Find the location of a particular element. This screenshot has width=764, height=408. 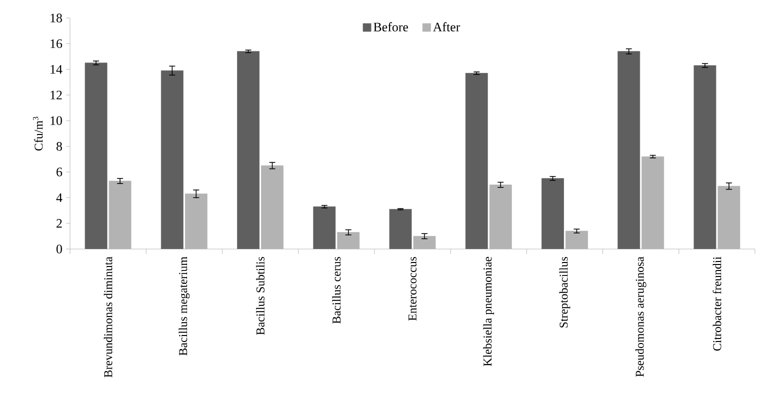

x-tick-label: Bacillus Subtilis is located at coordinates (260, 295).